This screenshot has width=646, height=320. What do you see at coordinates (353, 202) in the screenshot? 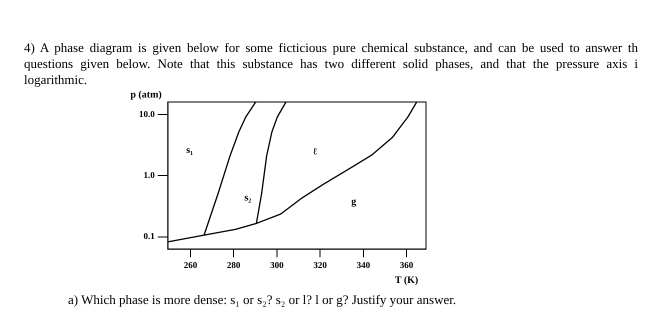
I see `annotation: g` at bounding box center [353, 202].